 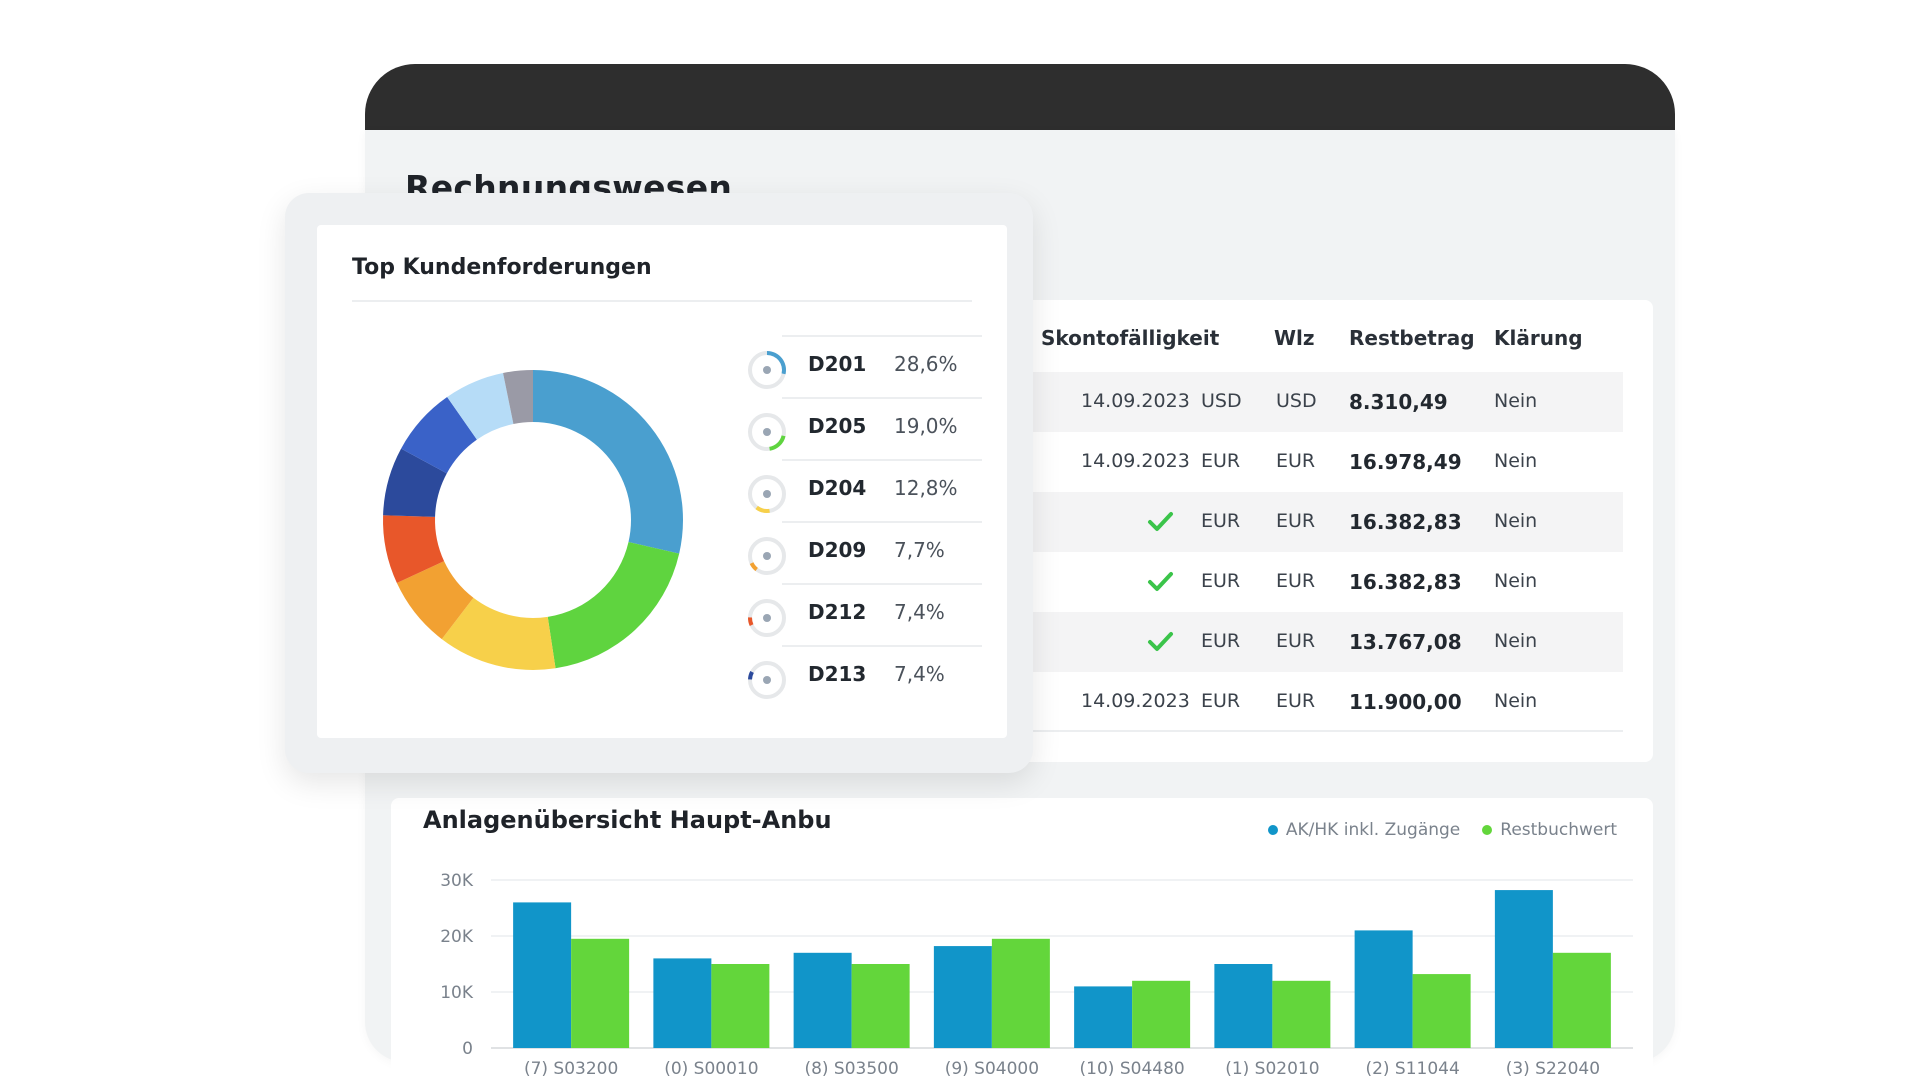 What do you see at coordinates (1296, 401) in the screenshot?
I see `wlz-value: USD` at bounding box center [1296, 401].